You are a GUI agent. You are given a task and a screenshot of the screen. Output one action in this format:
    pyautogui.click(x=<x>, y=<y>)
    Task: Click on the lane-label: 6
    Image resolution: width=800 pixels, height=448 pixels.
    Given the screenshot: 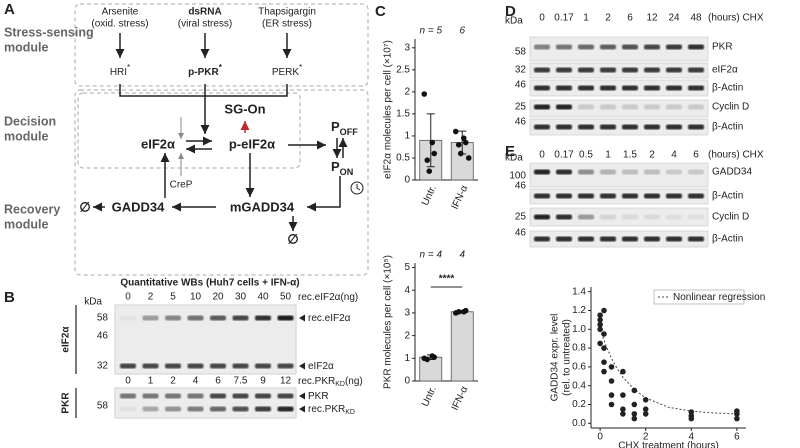 What is the action you would take?
    pyautogui.click(x=218, y=381)
    